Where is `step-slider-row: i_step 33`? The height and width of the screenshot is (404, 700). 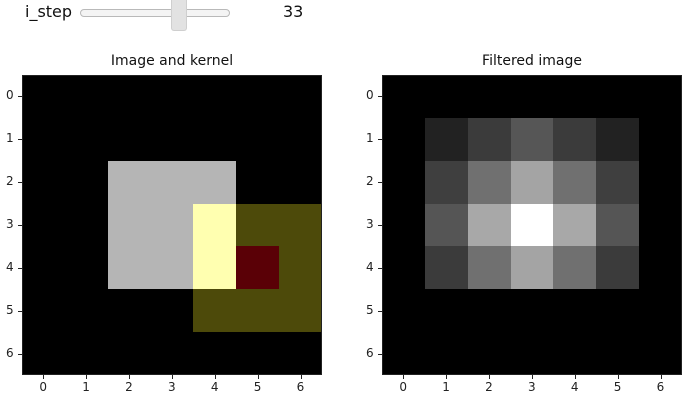
step-slider-row: i_step 33 is located at coordinates (350, 15).